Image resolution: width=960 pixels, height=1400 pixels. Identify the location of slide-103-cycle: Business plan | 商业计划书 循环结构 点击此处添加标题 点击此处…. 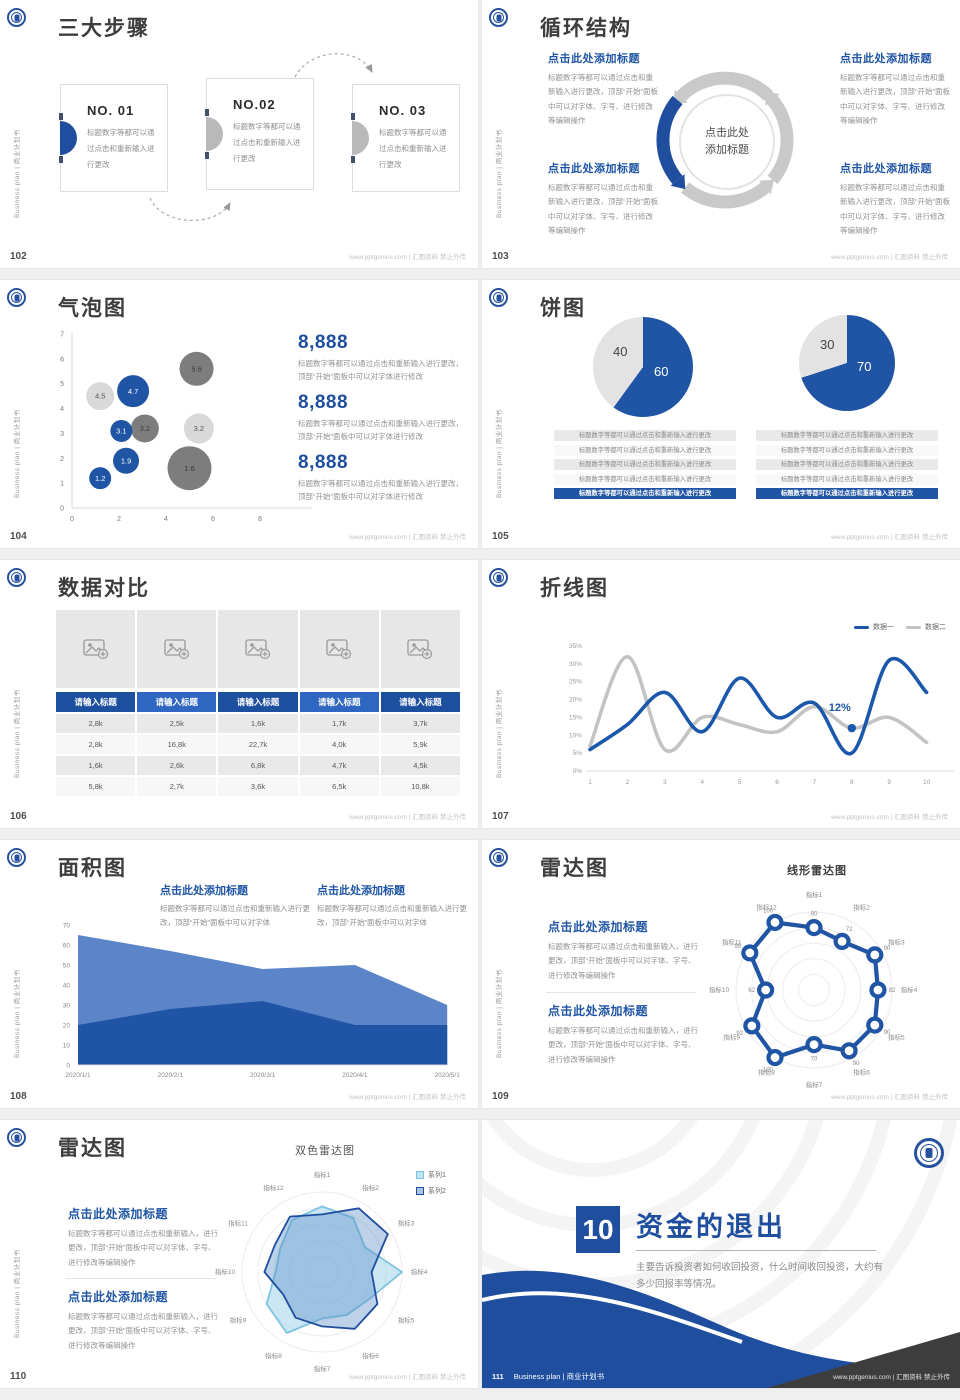
(721, 134).